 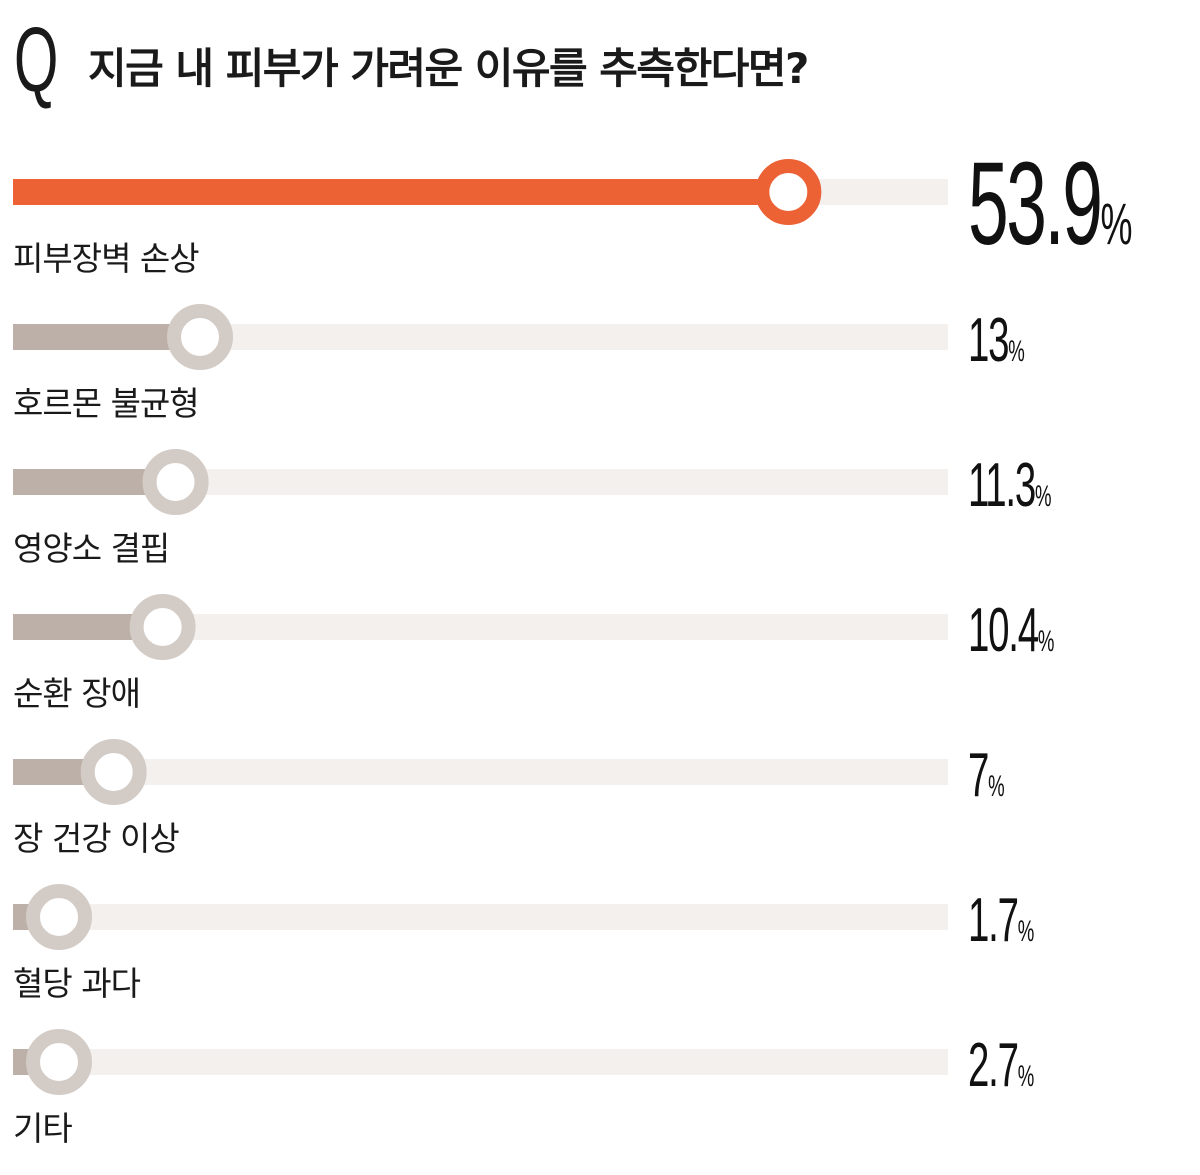 I want to click on value-number: 11.3%, so click(x=1009, y=485).